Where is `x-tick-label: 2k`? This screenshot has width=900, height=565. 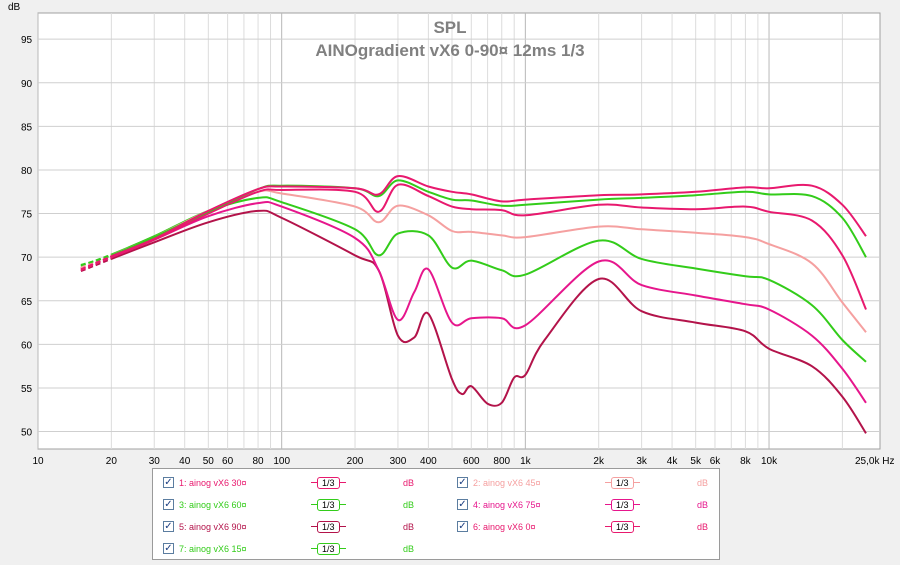 x-tick-label: 2k is located at coordinates (599, 461).